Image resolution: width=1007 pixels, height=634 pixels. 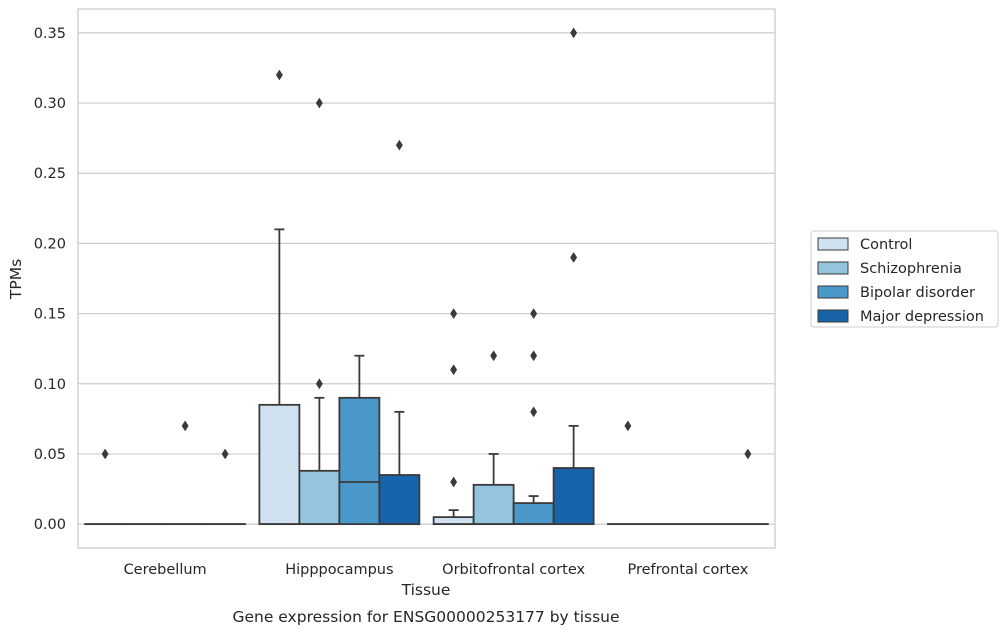 What do you see at coordinates (50, 525) in the screenshot?
I see `y-tick-label: 0.00` at bounding box center [50, 525].